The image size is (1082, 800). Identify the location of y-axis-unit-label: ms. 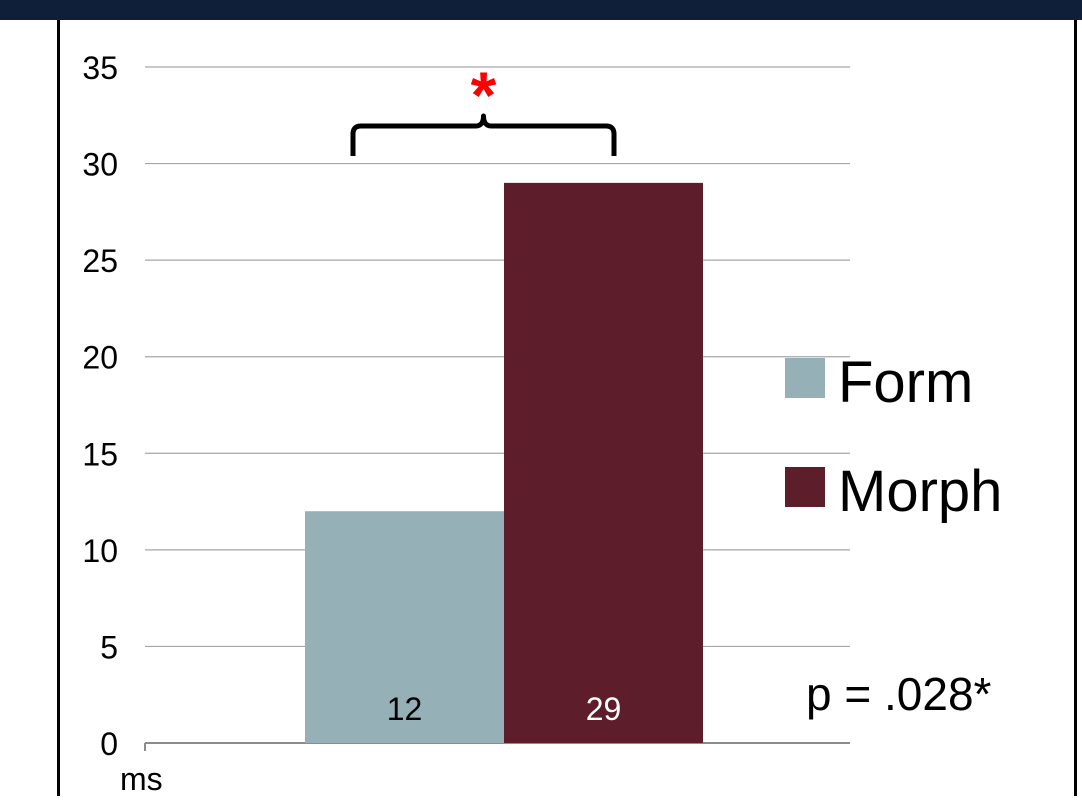
(141, 779).